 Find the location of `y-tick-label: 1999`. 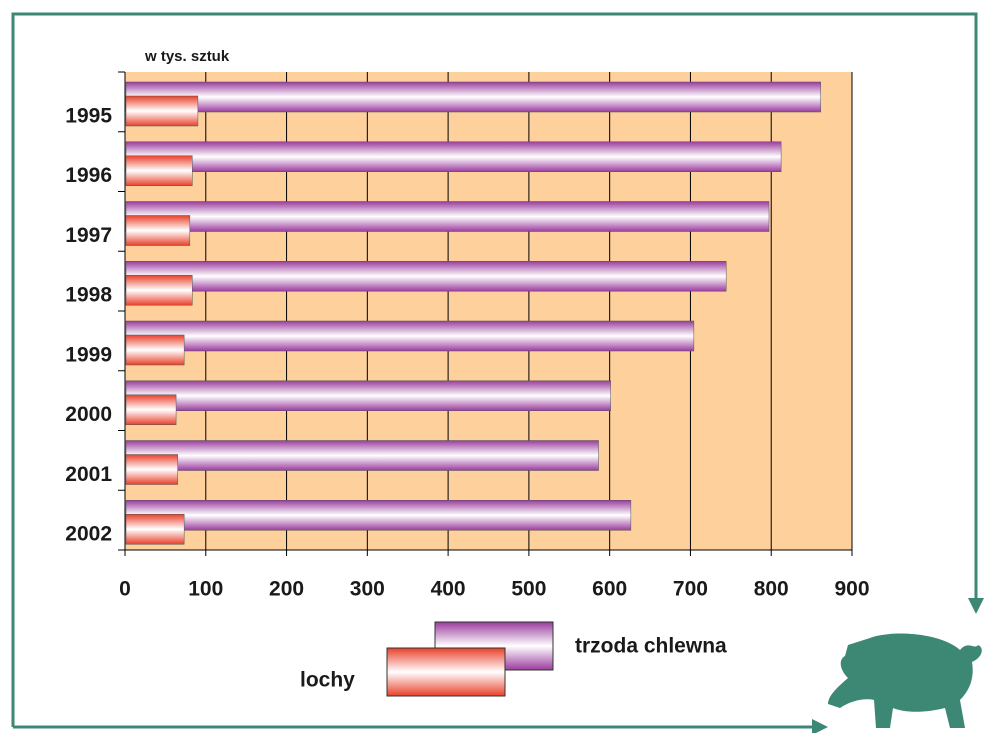

y-tick-label: 1999 is located at coordinates (88, 354).